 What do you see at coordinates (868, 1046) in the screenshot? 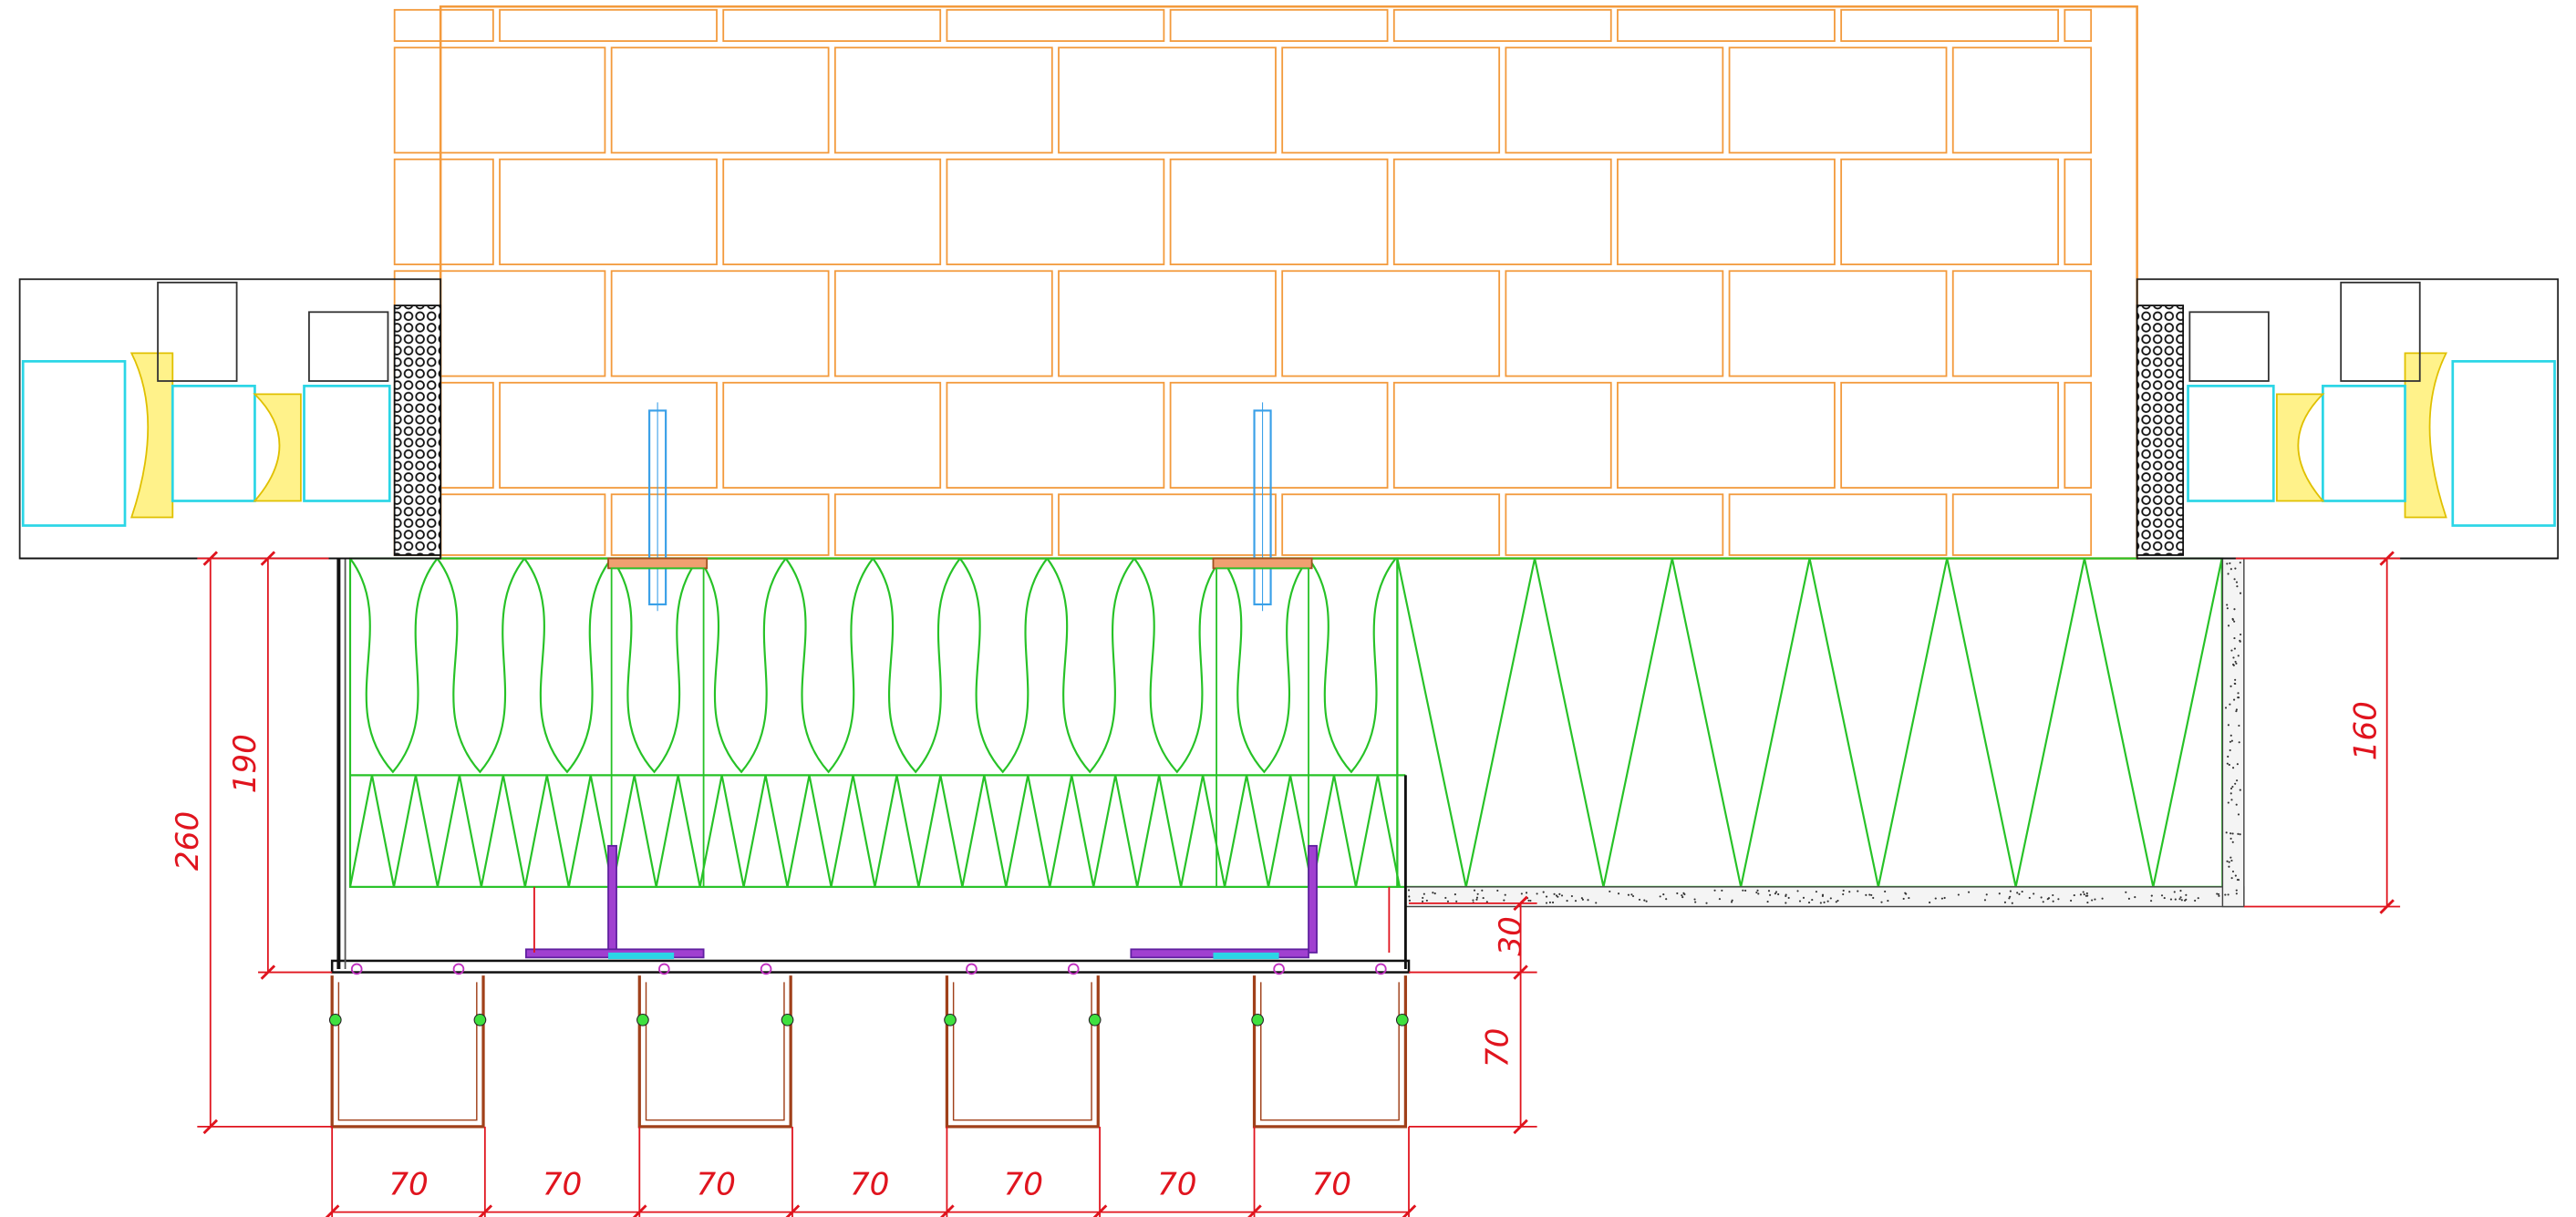
I see `c-profiles` at bounding box center [868, 1046].